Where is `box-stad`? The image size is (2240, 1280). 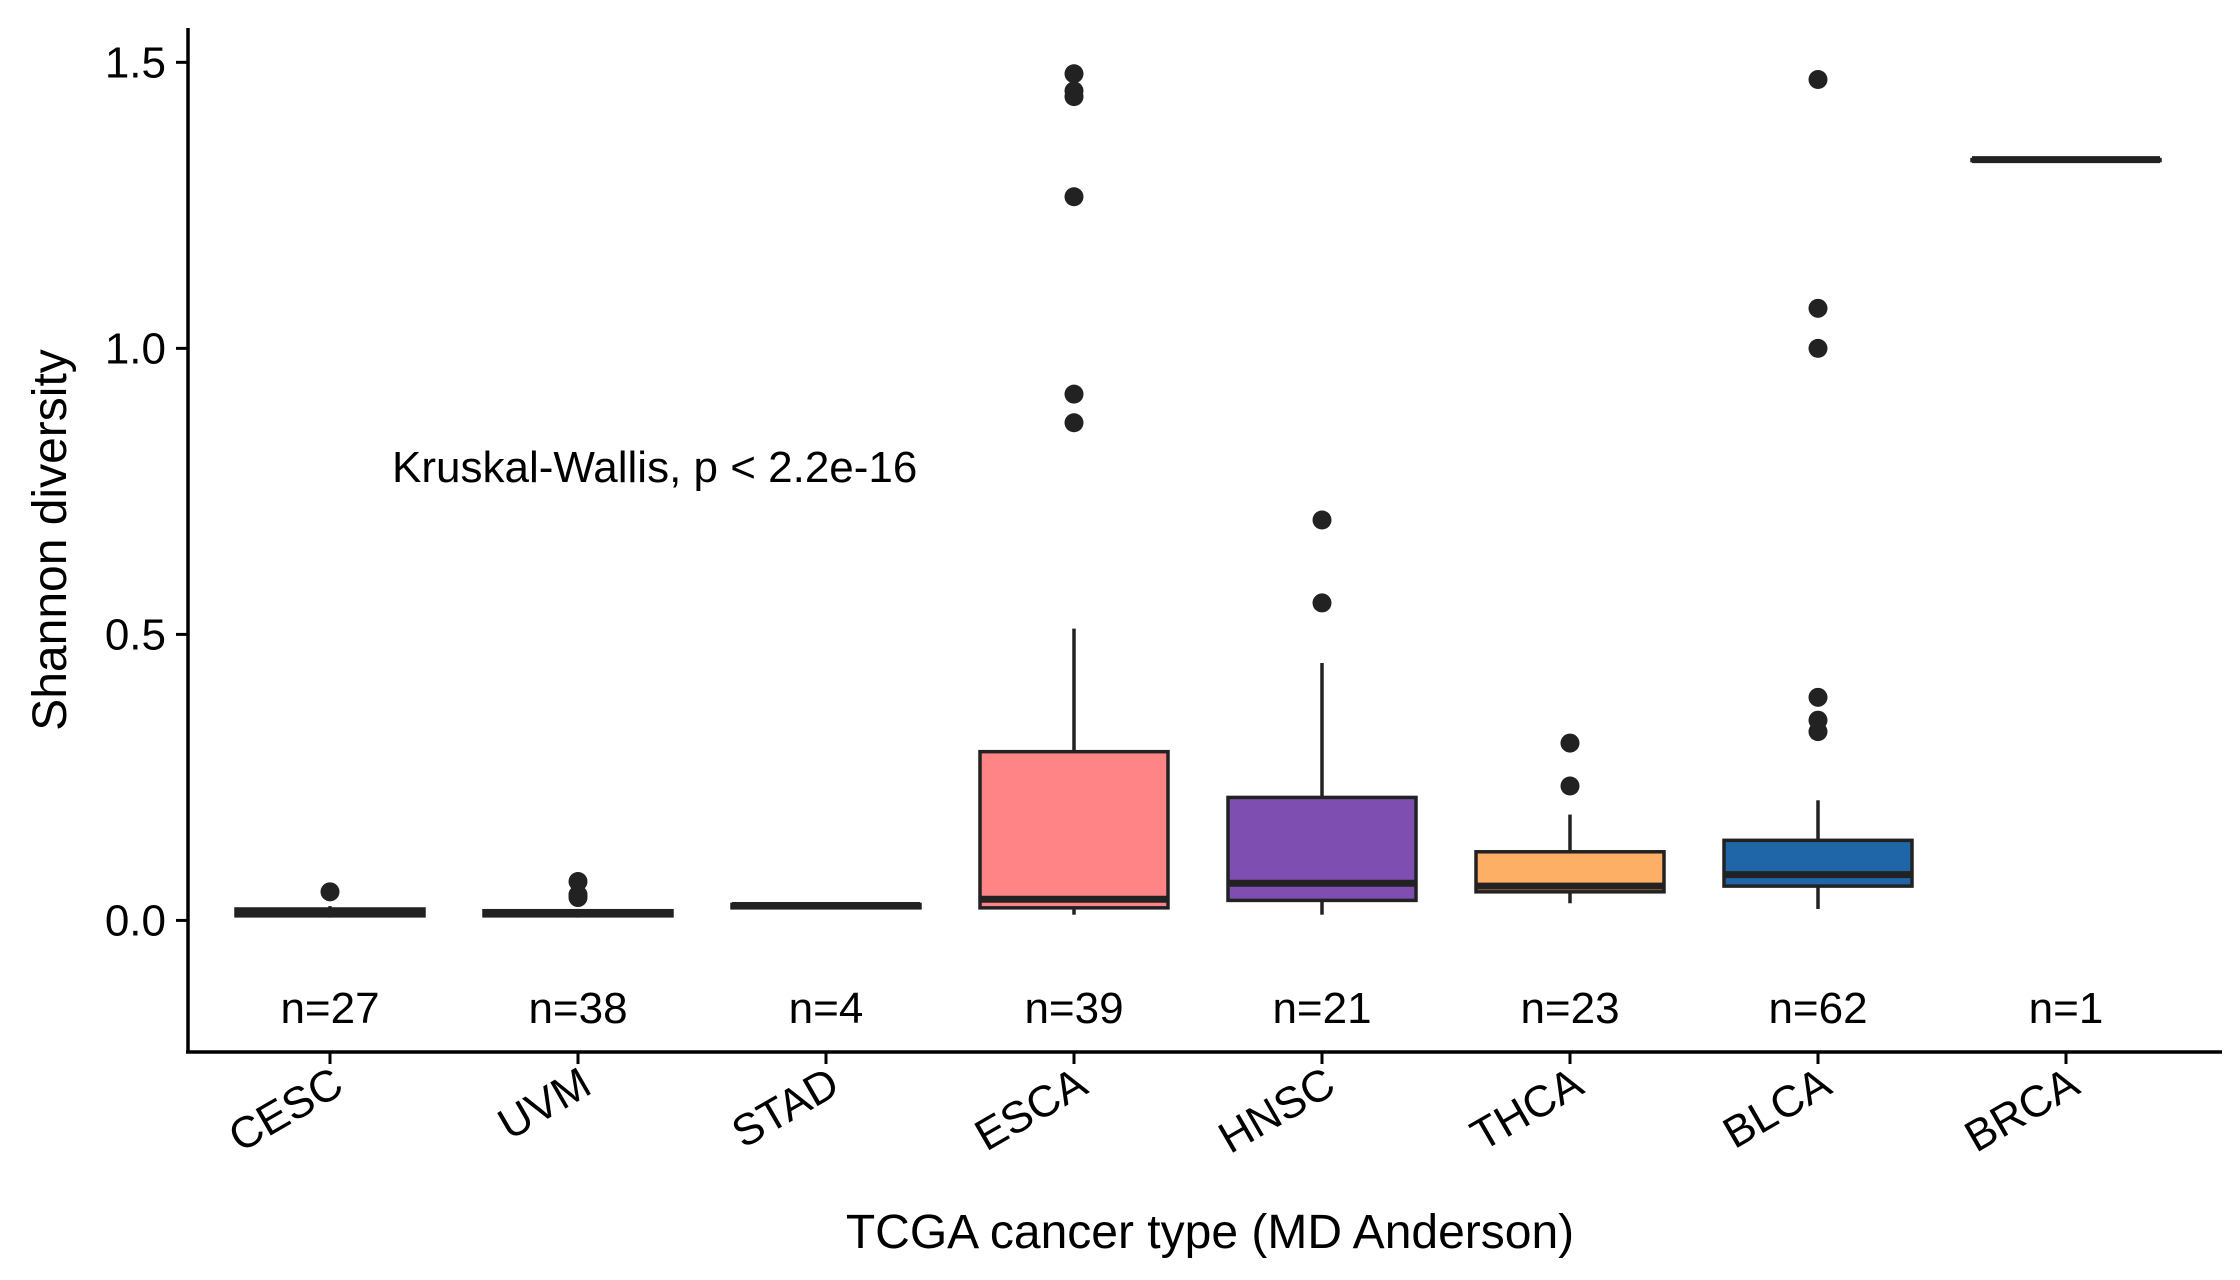 box-stad is located at coordinates (826, 906).